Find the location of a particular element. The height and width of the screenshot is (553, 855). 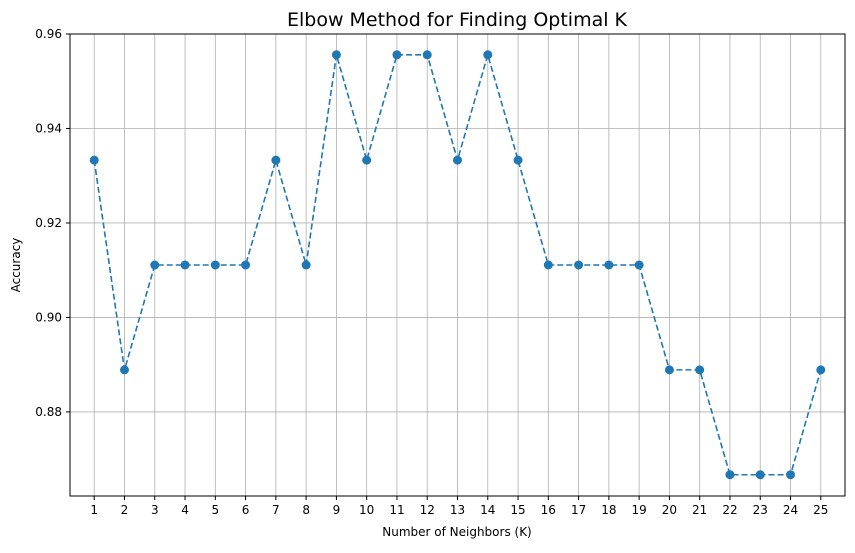

x-tick-label: 25 is located at coordinates (820, 510).